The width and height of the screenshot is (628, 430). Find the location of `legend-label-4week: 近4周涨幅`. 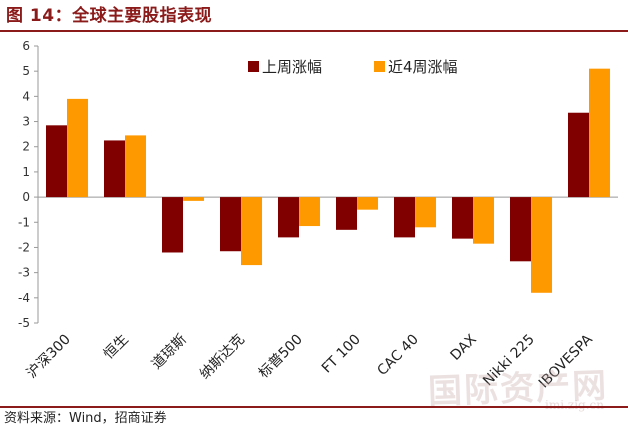

legend-label-4week: 近4周涨幅 is located at coordinates (423, 67).